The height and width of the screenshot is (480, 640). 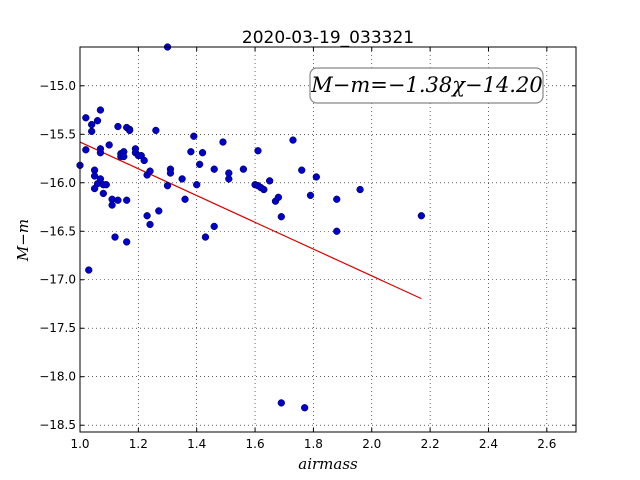 What do you see at coordinates (328, 38) in the screenshot?
I see `chart-title: 2020-03-19_033321` at bounding box center [328, 38].